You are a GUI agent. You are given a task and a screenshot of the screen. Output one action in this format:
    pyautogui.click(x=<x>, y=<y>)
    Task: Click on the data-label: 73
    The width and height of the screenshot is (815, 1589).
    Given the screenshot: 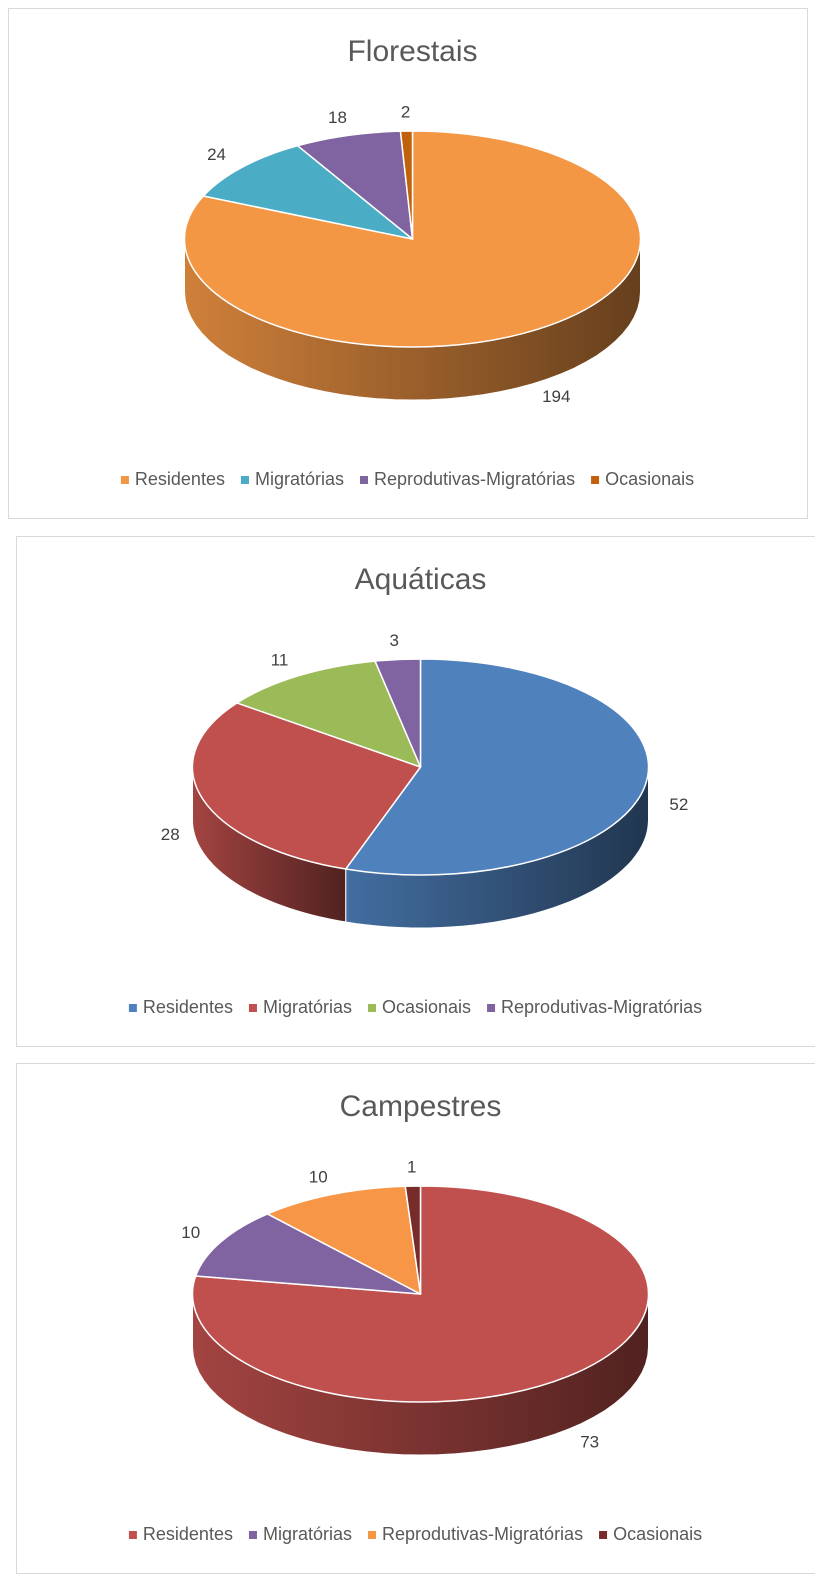 What is the action you would take?
    pyautogui.click(x=589, y=1442)
    